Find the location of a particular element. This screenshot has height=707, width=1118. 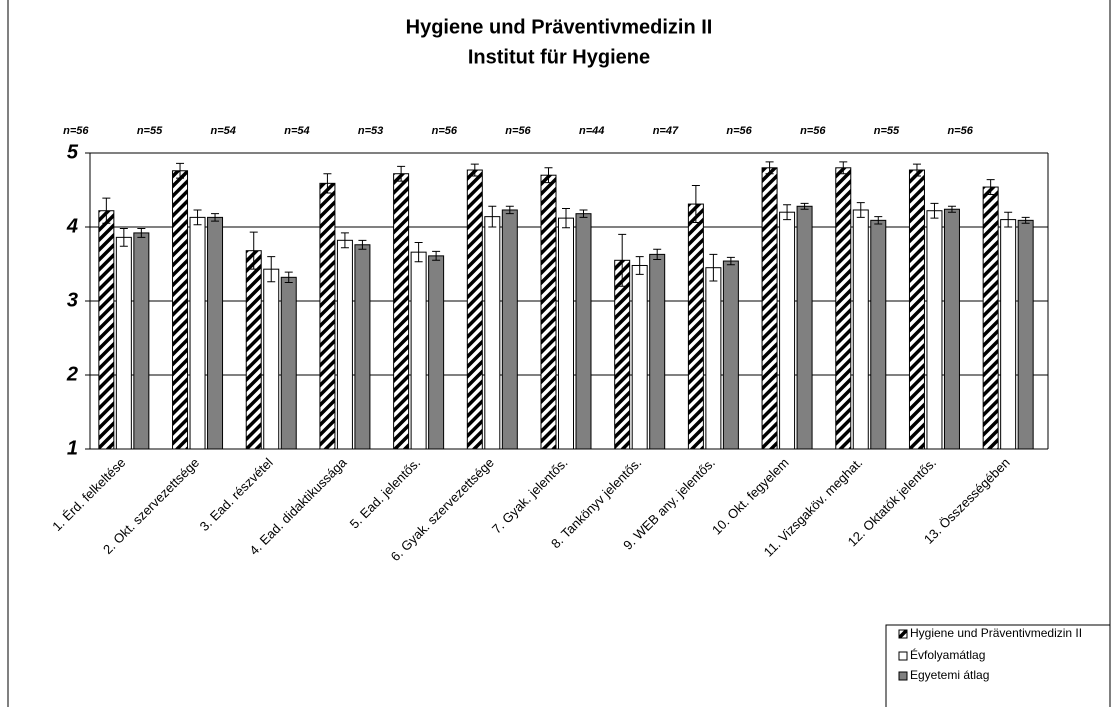

legend-box is located at coordinates (998, 665).